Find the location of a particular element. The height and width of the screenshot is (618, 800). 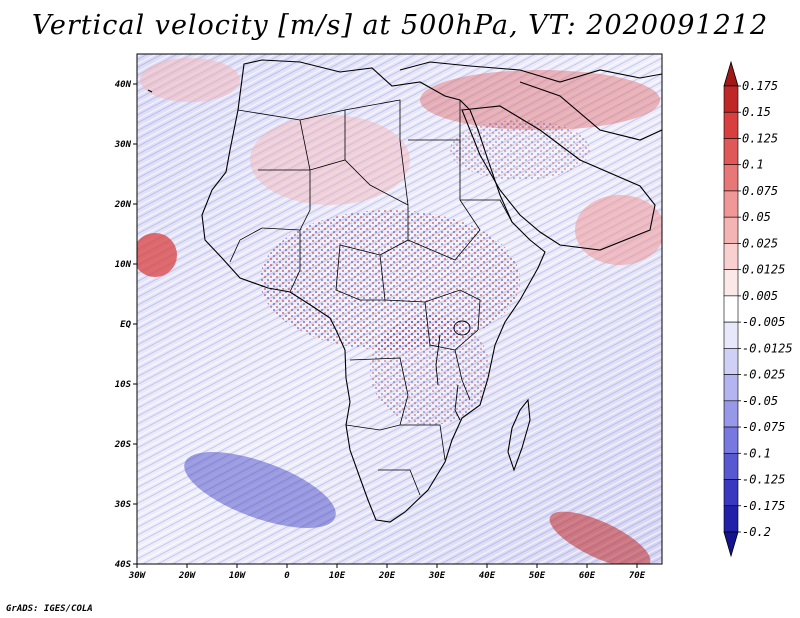

colorbar-label: -0.1 is located at coordinates (756, 453).